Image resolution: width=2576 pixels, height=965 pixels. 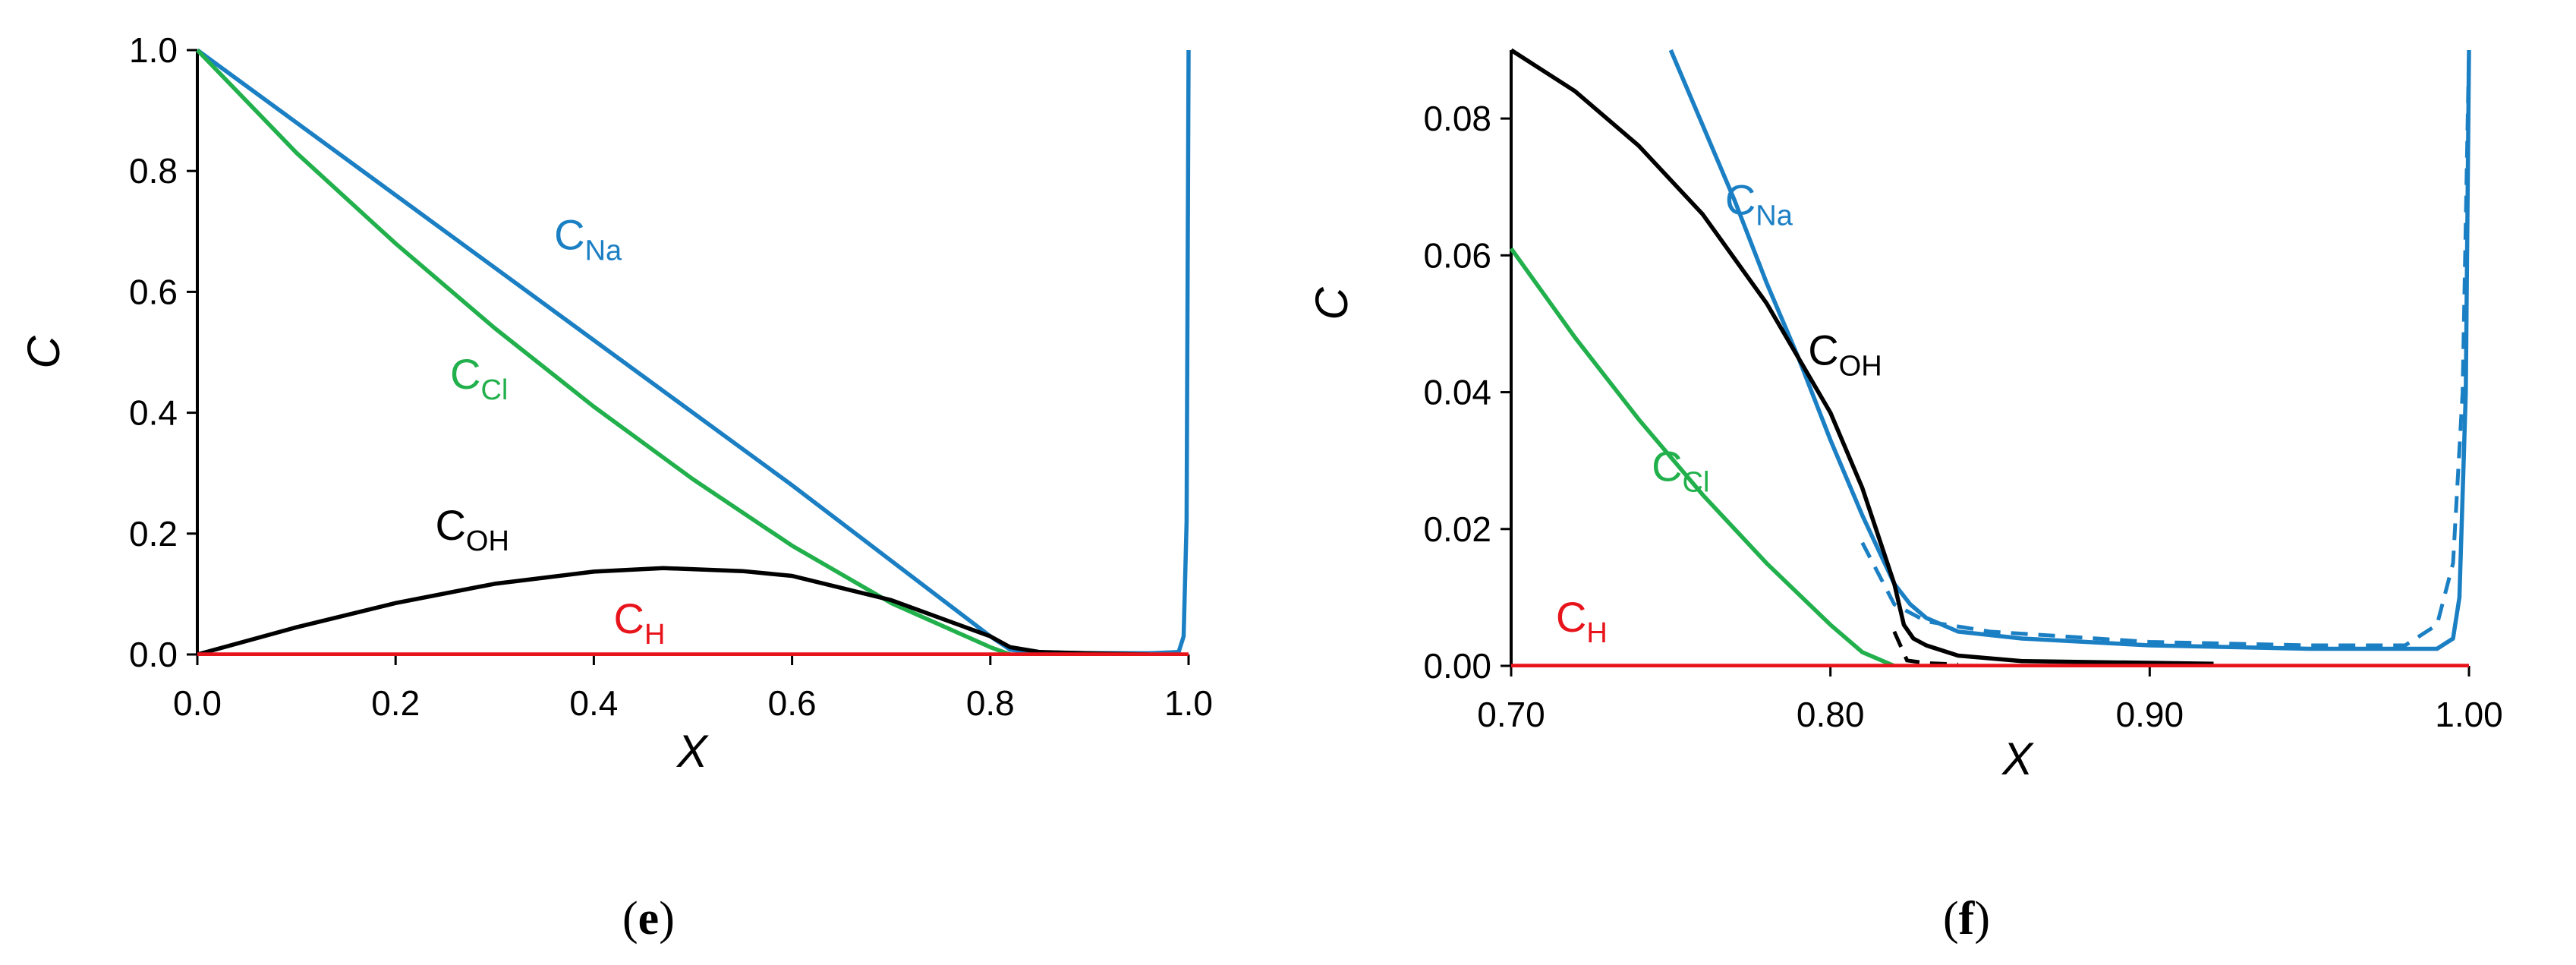 What do you see at coordinates (2165, 348) in the screenshot?
I see `series-na-dashed-line` at bounding box center [2165, 348].